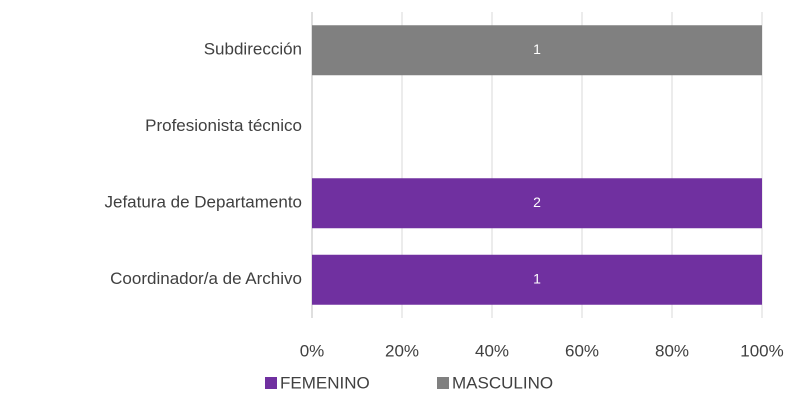 This screenshot has width=792, height=413. I want to click on y-tick-label: Subdirección, so click(253, 49).